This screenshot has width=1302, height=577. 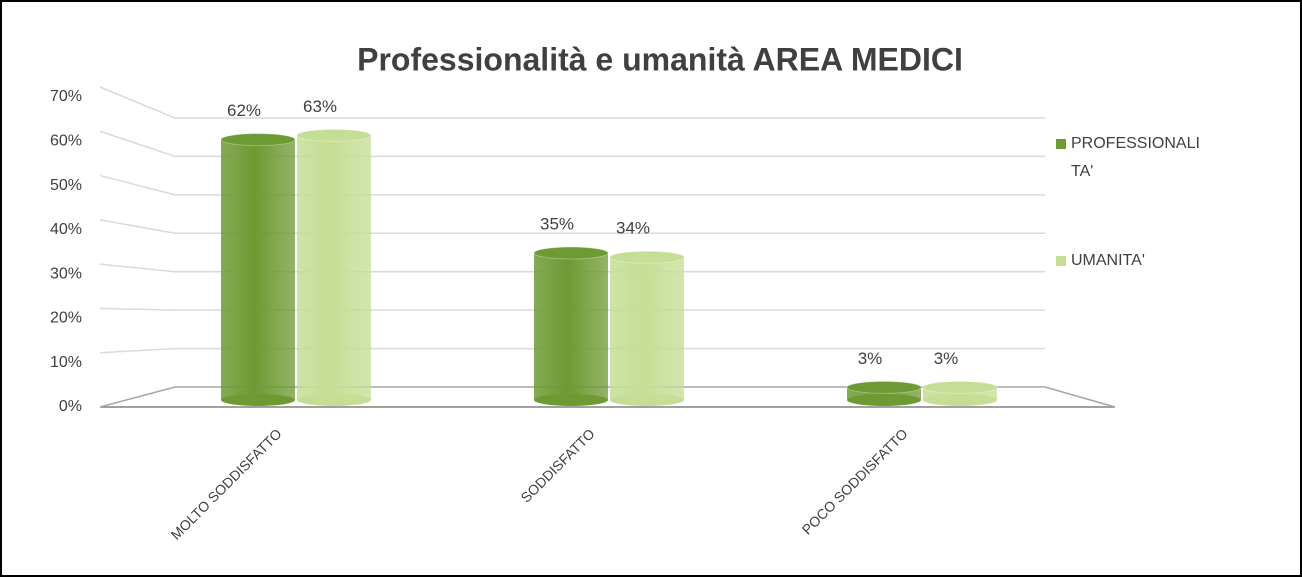 I want to click on x-tick-label: POCO SODDISFATTO, so click(x=855, y=481).